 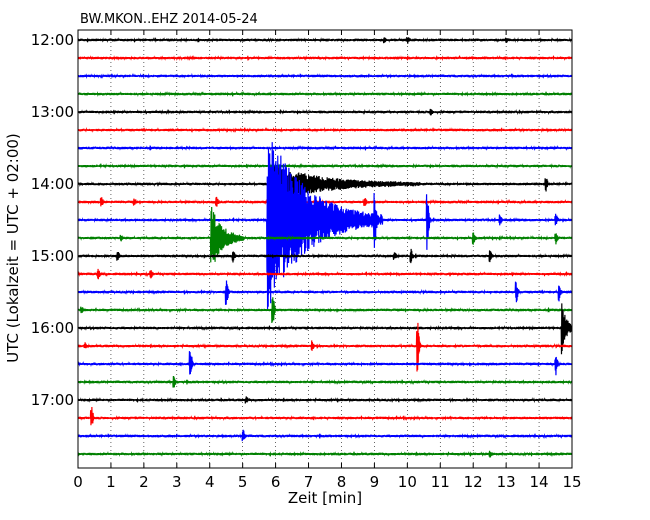 I want to click on x-tick-label: 13, so click(x=506, y=482).